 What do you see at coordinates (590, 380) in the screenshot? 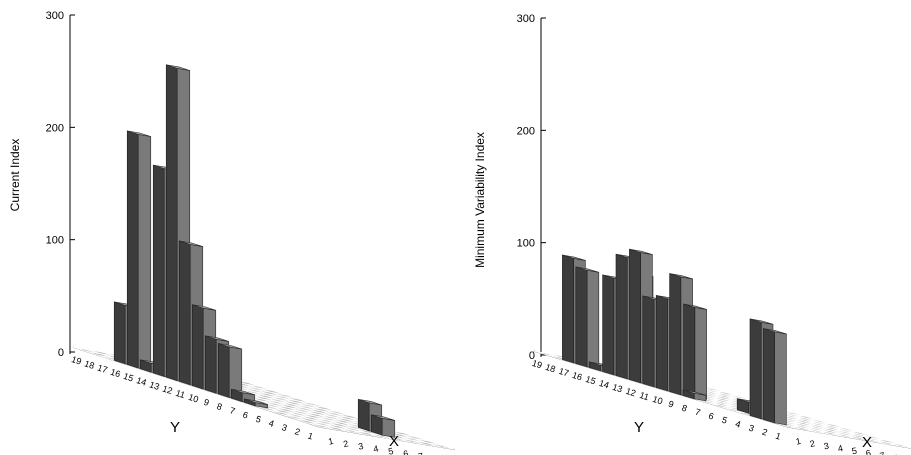
I see `y-tick-label: 15` at bounding box center [590, 380].